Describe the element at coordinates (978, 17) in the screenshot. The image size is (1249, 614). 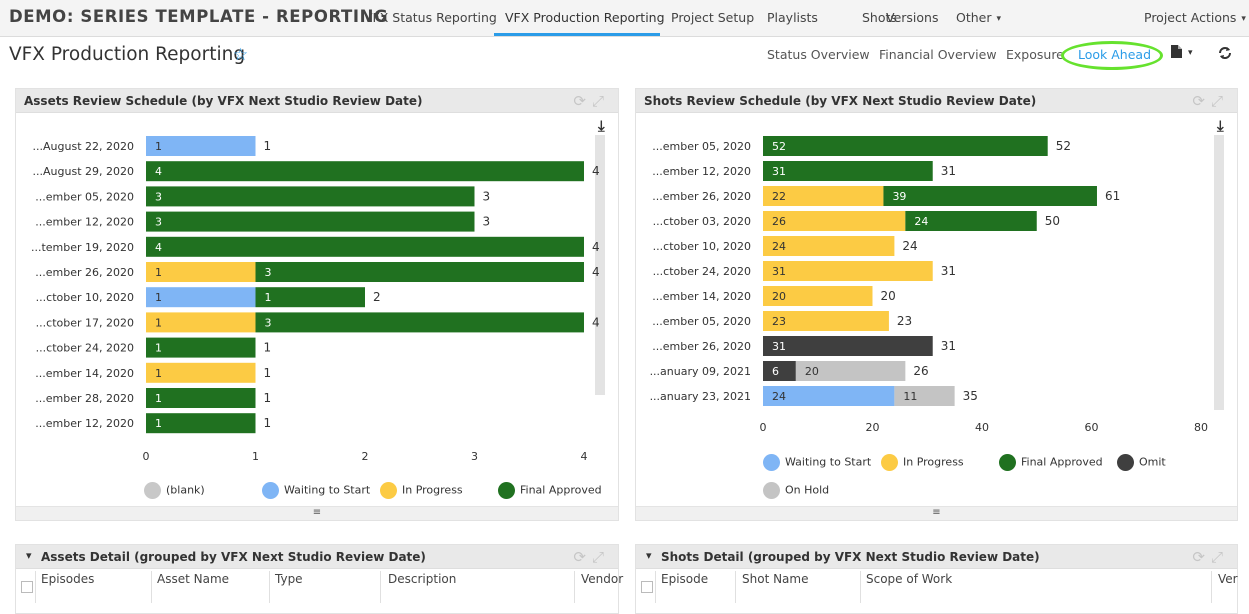
I see `nav-other: Other ▾` at that location.